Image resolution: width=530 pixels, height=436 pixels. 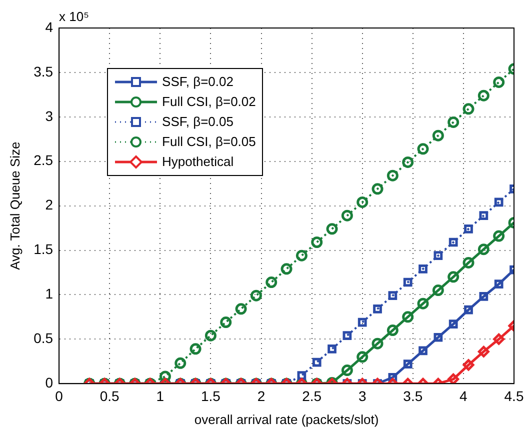 I want to click on x-tick-label: 4, so click(x=464, y=396).